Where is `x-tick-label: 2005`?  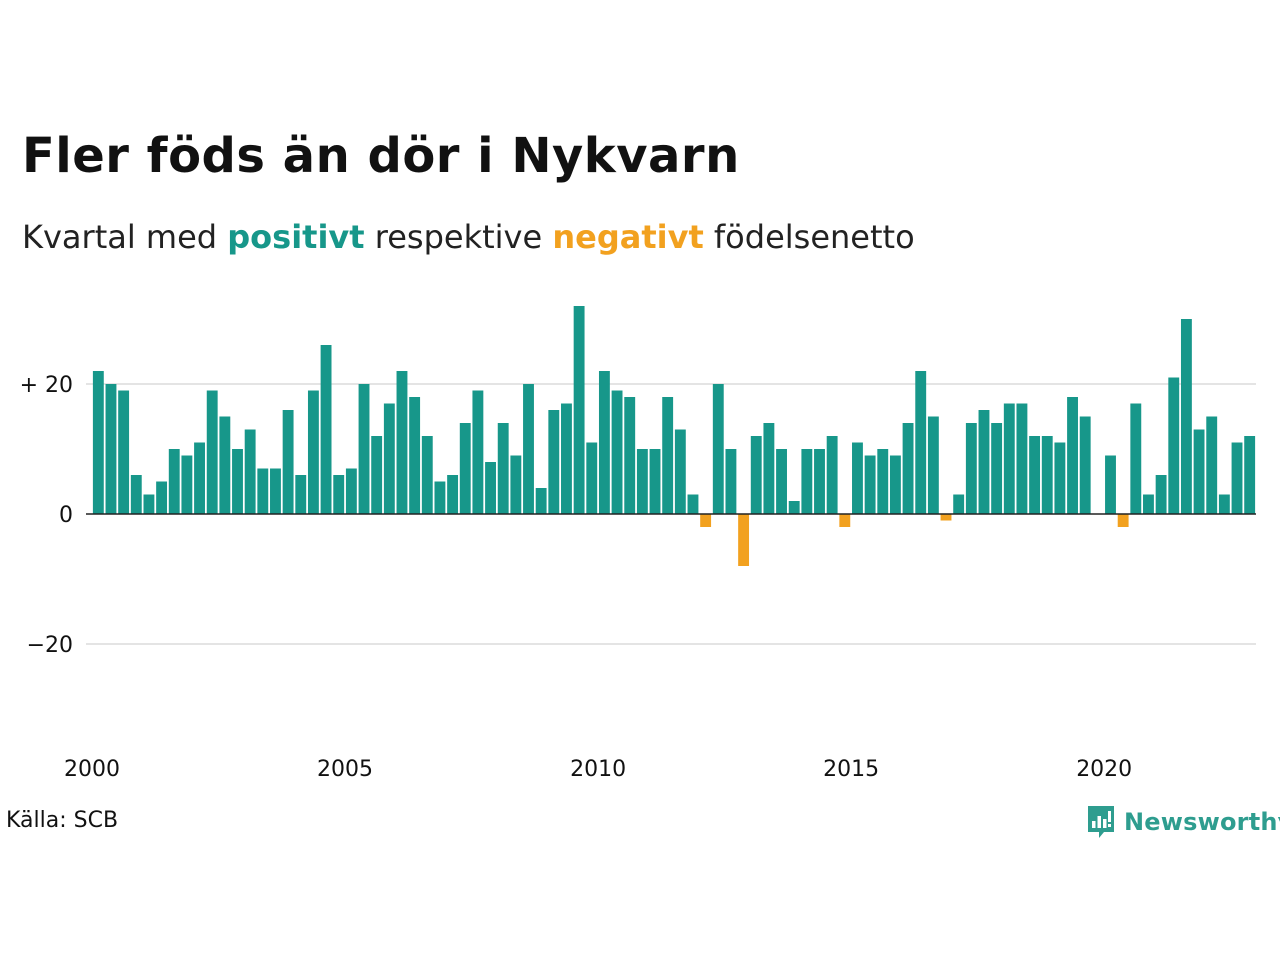
x-tick-label: 2005 is located at coordinates (345, 769).